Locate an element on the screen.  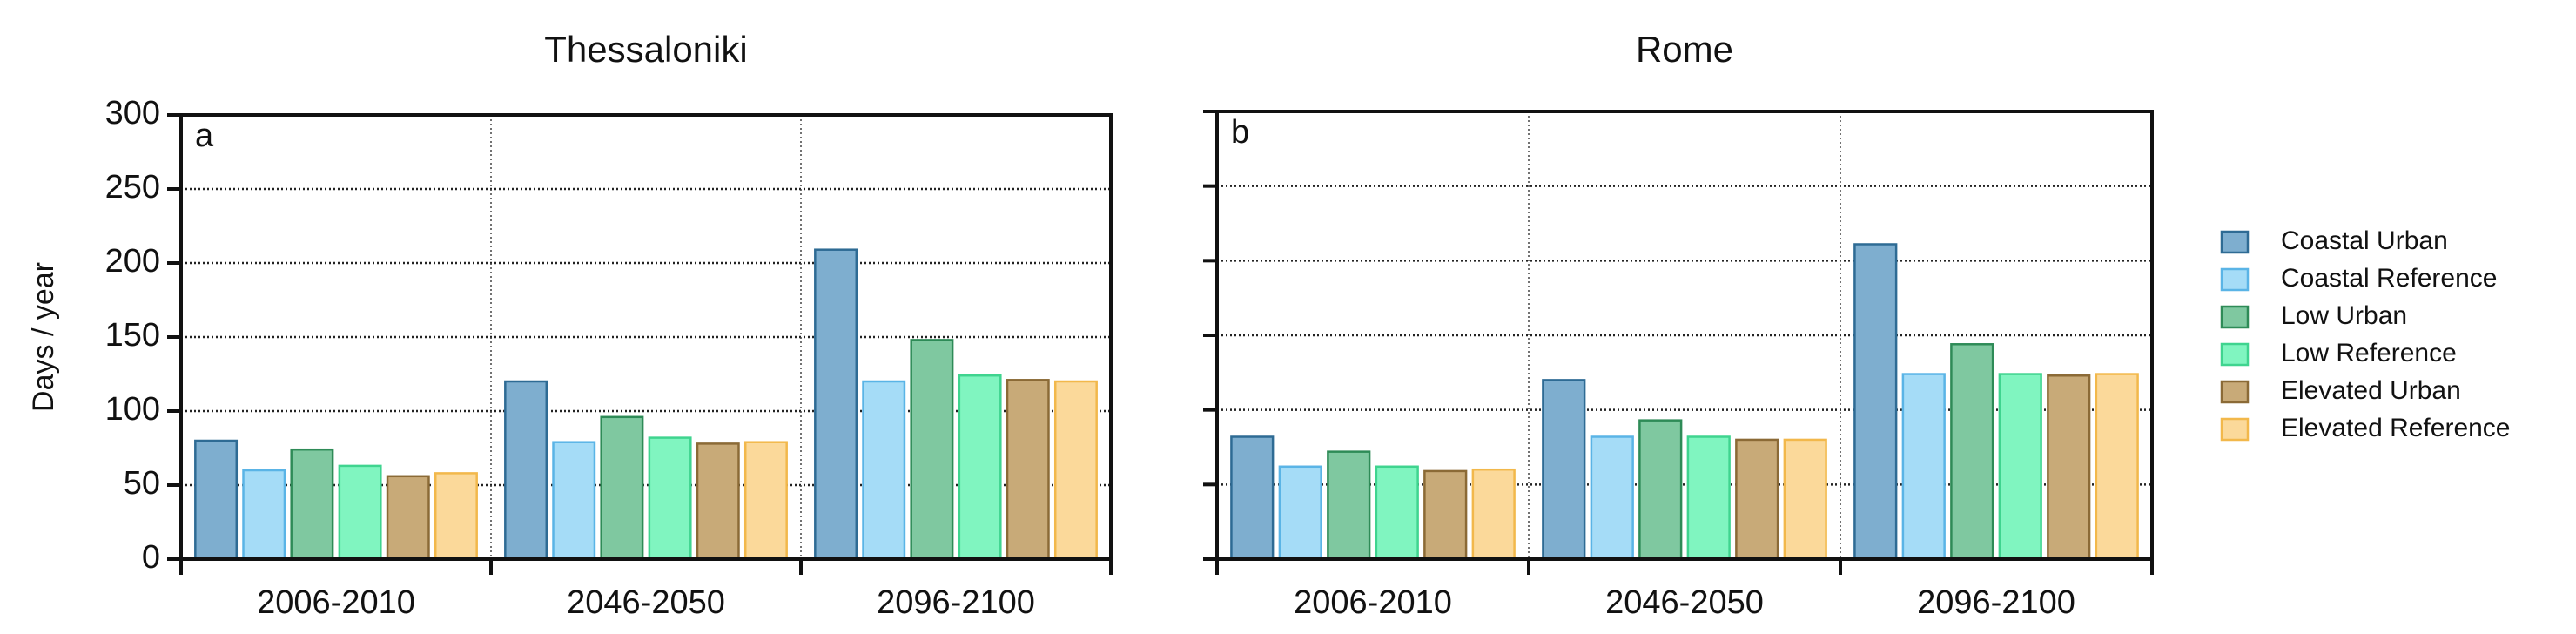
legend-label: Elevated Urban is located at coordinates (2371, 390).